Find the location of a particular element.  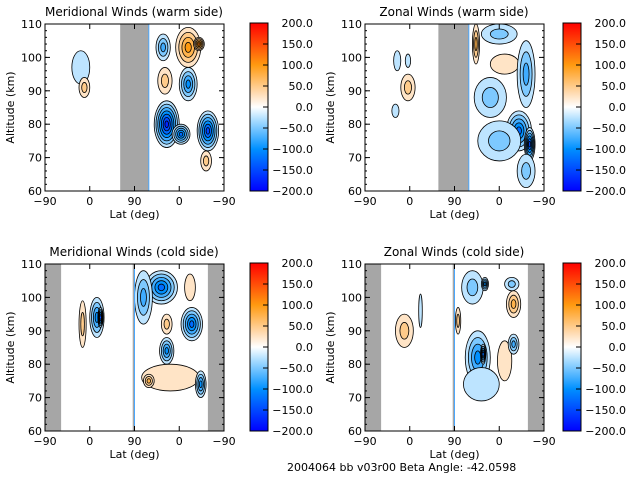

chart-title: Zonal Winds (cold side) is located at coordinates (454, 252).